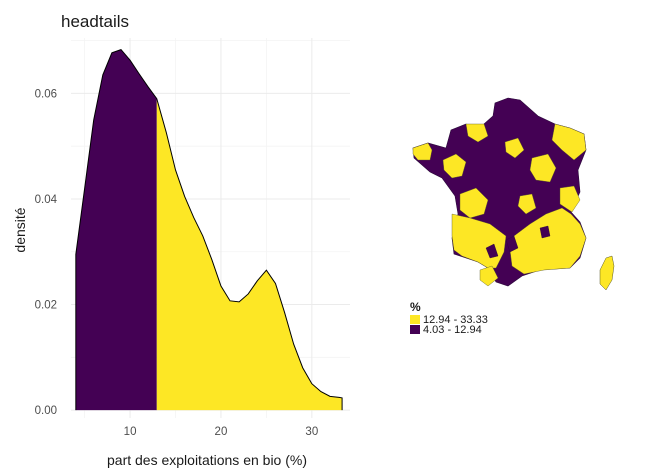 Image resolution: width=662 pixels, height=475 pixels. What do you see at coordinates (607, 273) in the screenshot?
I see `map-corsica` at bounding box center [607, 273].